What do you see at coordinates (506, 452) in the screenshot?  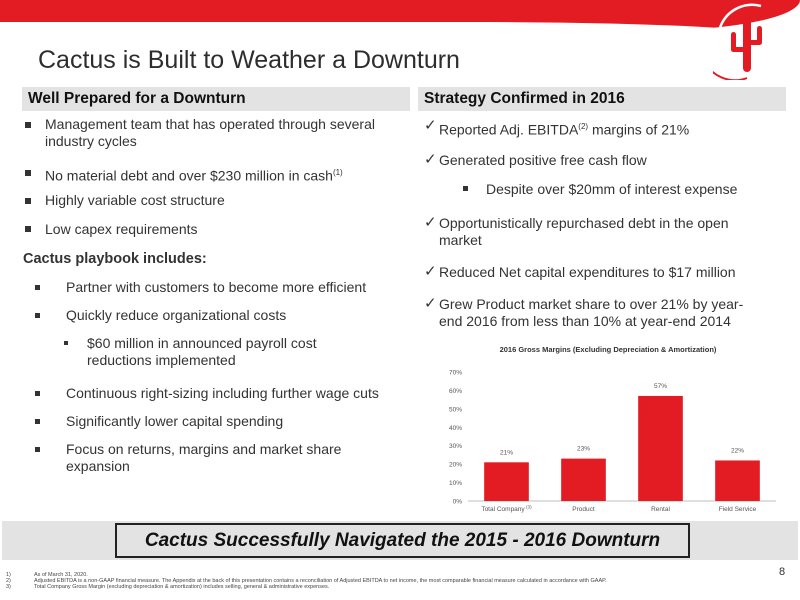 I see `data-label: 21%` at bounding box center [506, 452].